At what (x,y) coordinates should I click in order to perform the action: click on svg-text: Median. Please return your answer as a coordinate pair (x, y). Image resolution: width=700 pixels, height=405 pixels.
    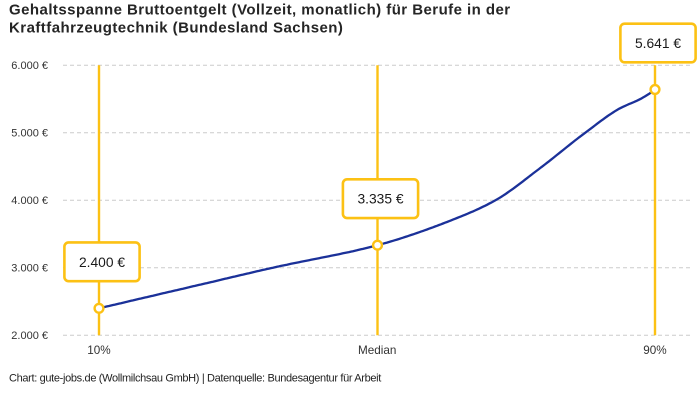
    Looking at the image, I should click on (377, 350).